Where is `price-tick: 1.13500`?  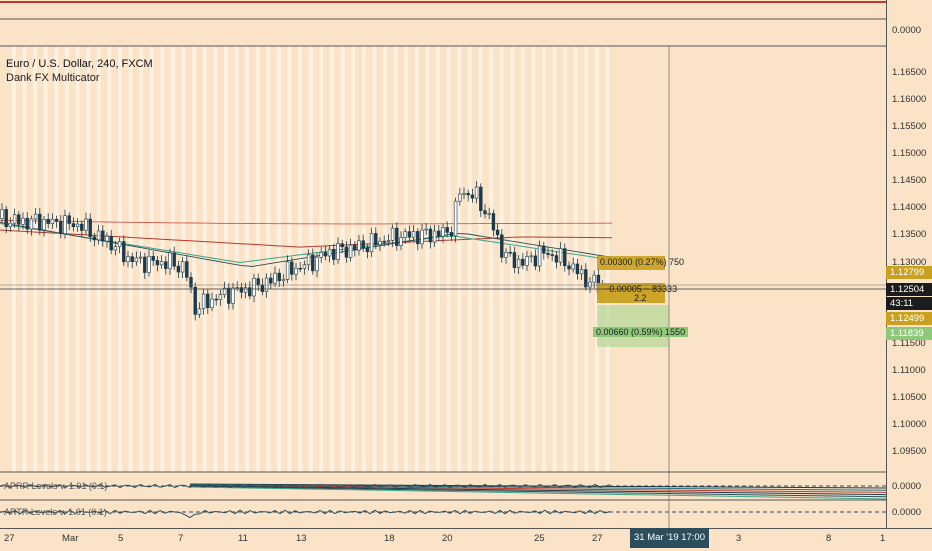
price-tick: 1.13500 is located at coordinates (909, 235).